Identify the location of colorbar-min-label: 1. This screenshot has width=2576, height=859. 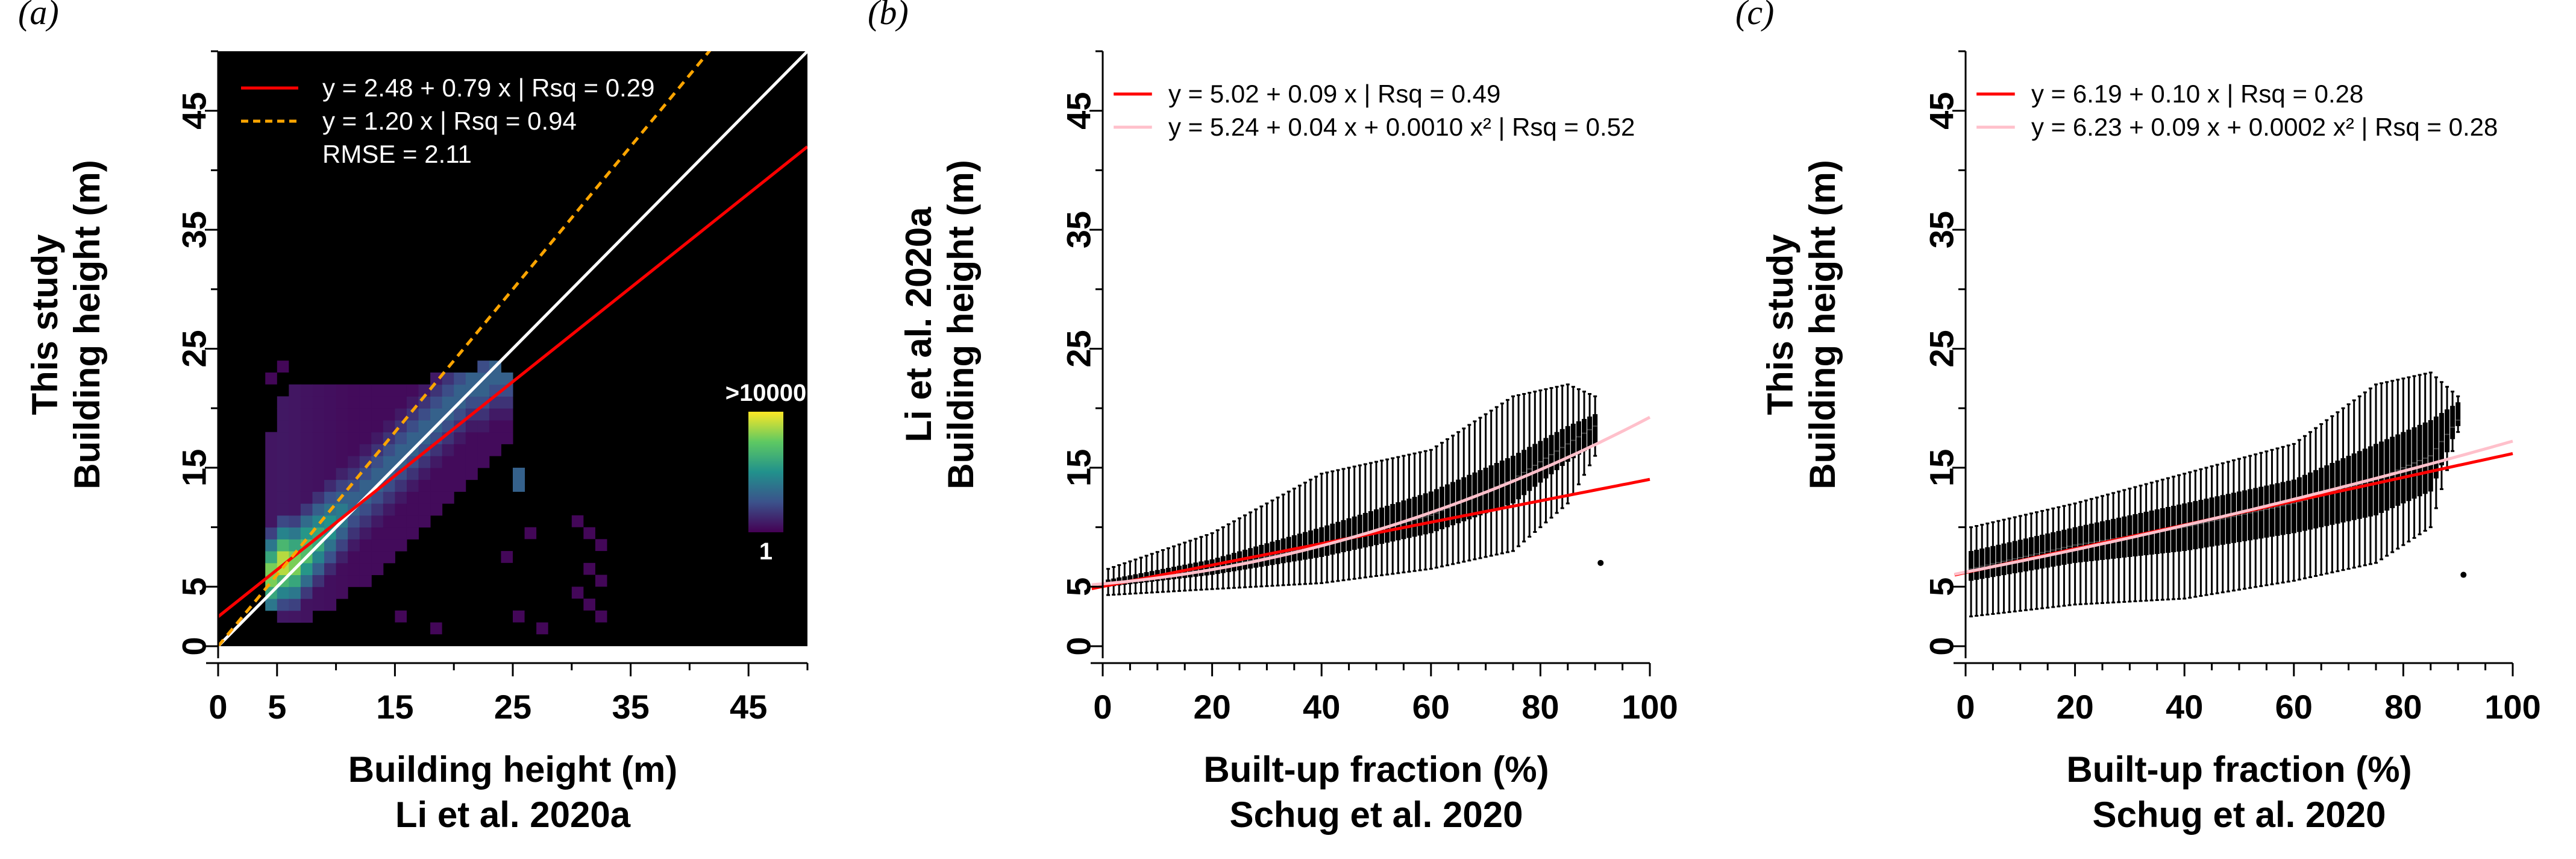
(765, 551).